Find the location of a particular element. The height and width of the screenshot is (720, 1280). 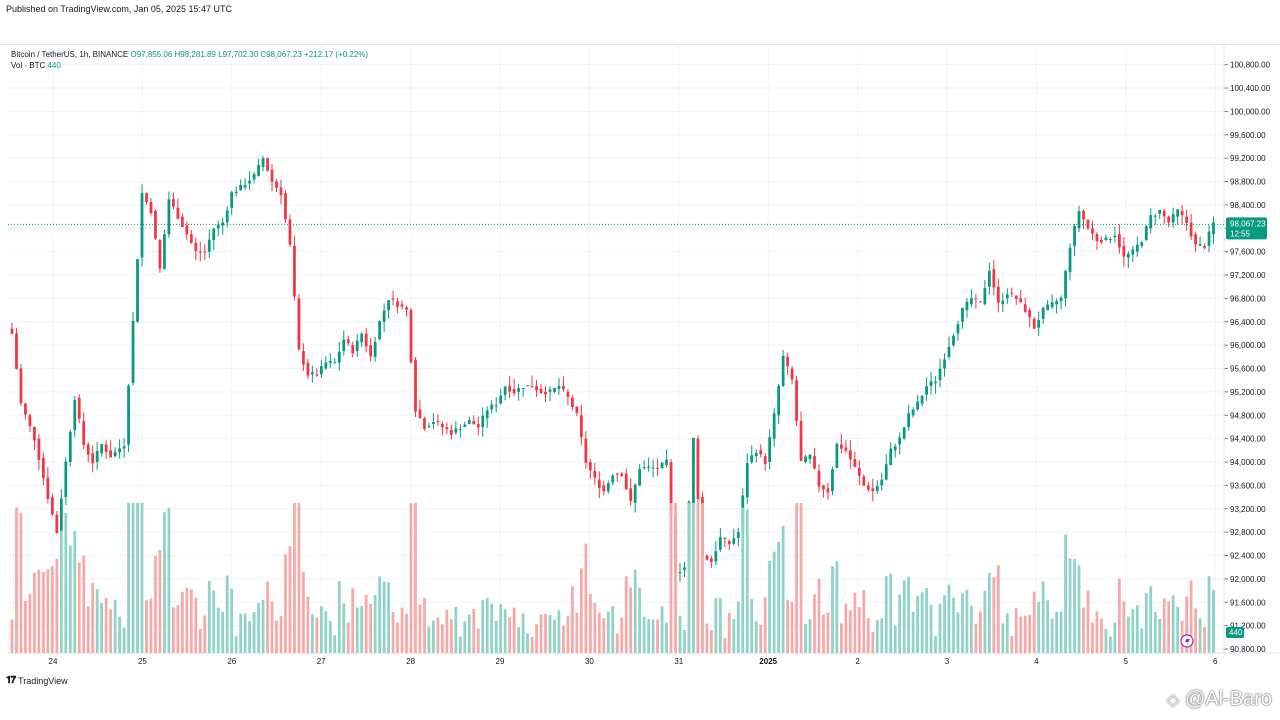

x-tick-label: 26 is located at coordinates (231, 661).